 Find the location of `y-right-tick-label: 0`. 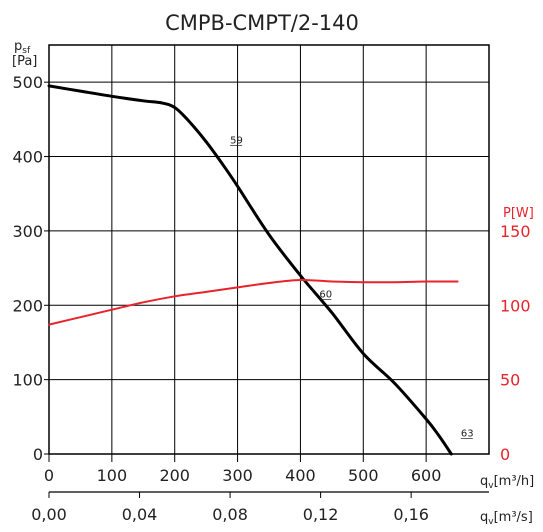

y-right-tick-label: 0 is located at coordinates (505, 454).